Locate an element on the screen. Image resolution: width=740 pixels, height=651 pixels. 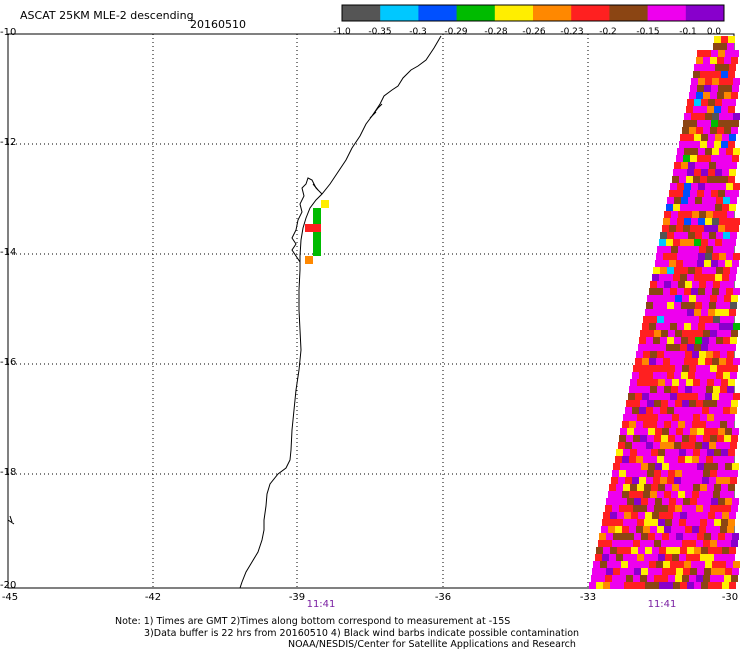
colorbar-segment is located at coordinates (552, 13).